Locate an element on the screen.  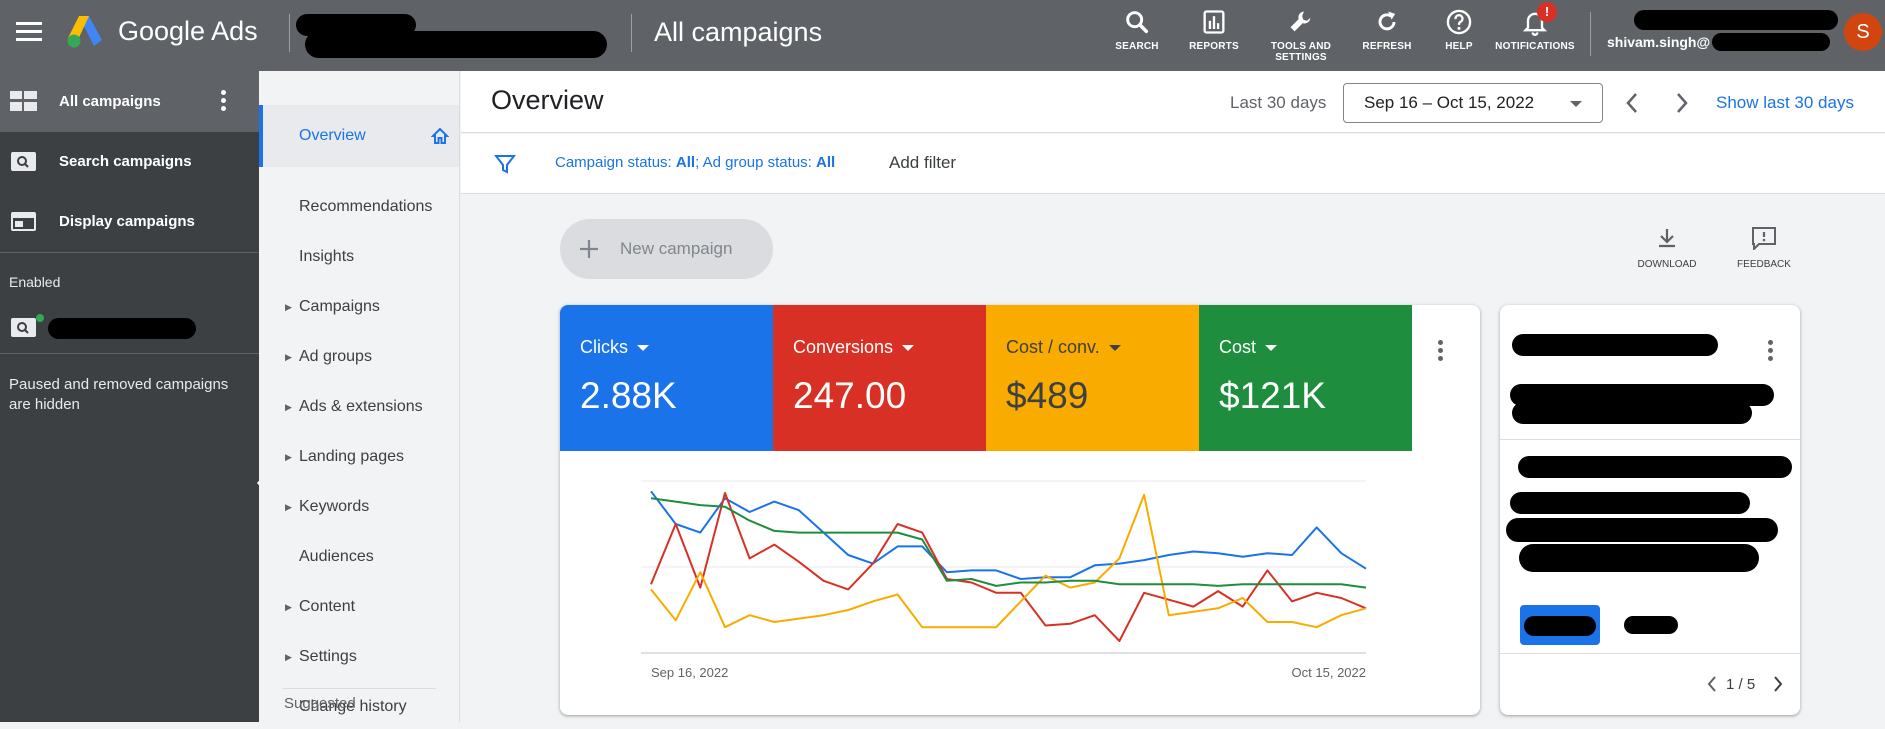
metric-value-cost: $121K is located at coordinates (1272, 395).